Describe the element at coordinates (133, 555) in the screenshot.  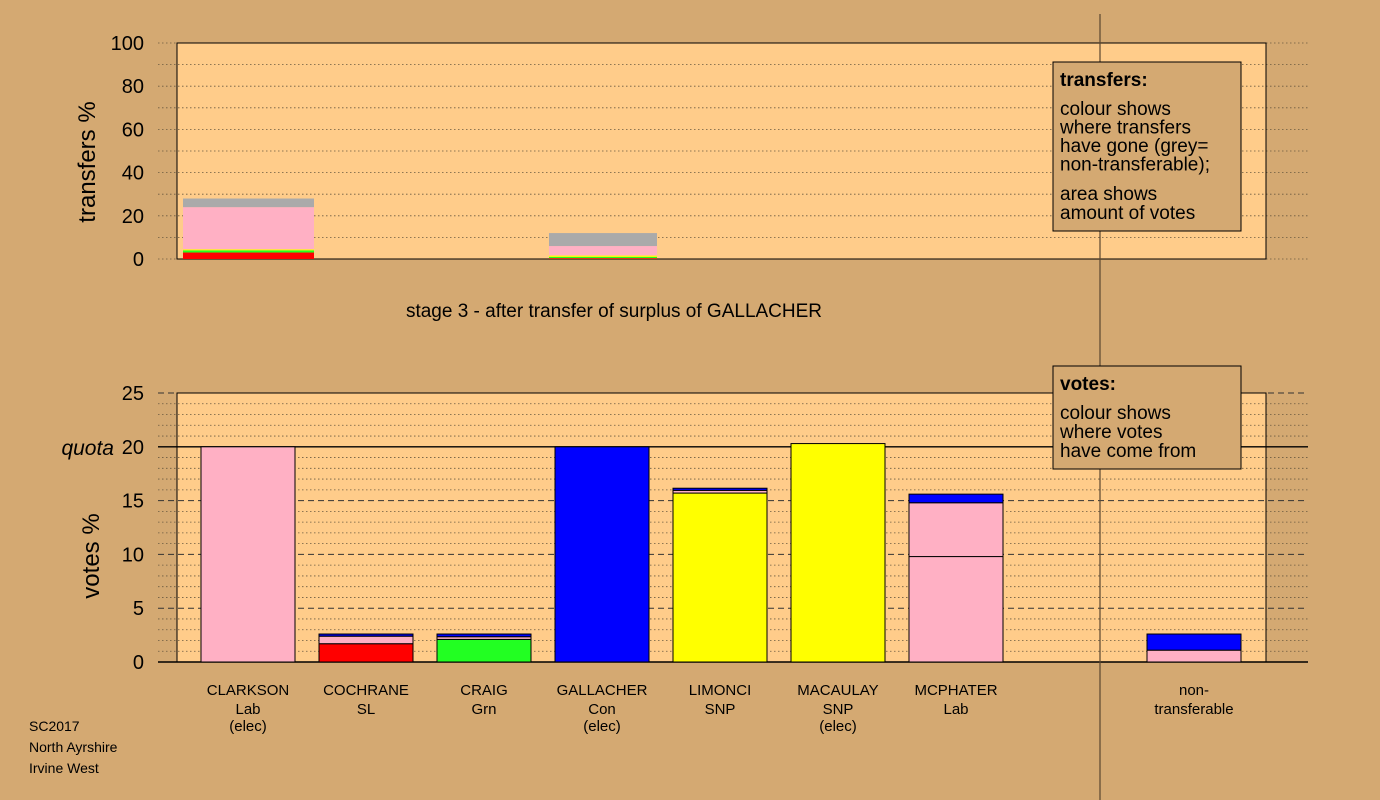
I see `votes-y-tick-label: 10` at that location.